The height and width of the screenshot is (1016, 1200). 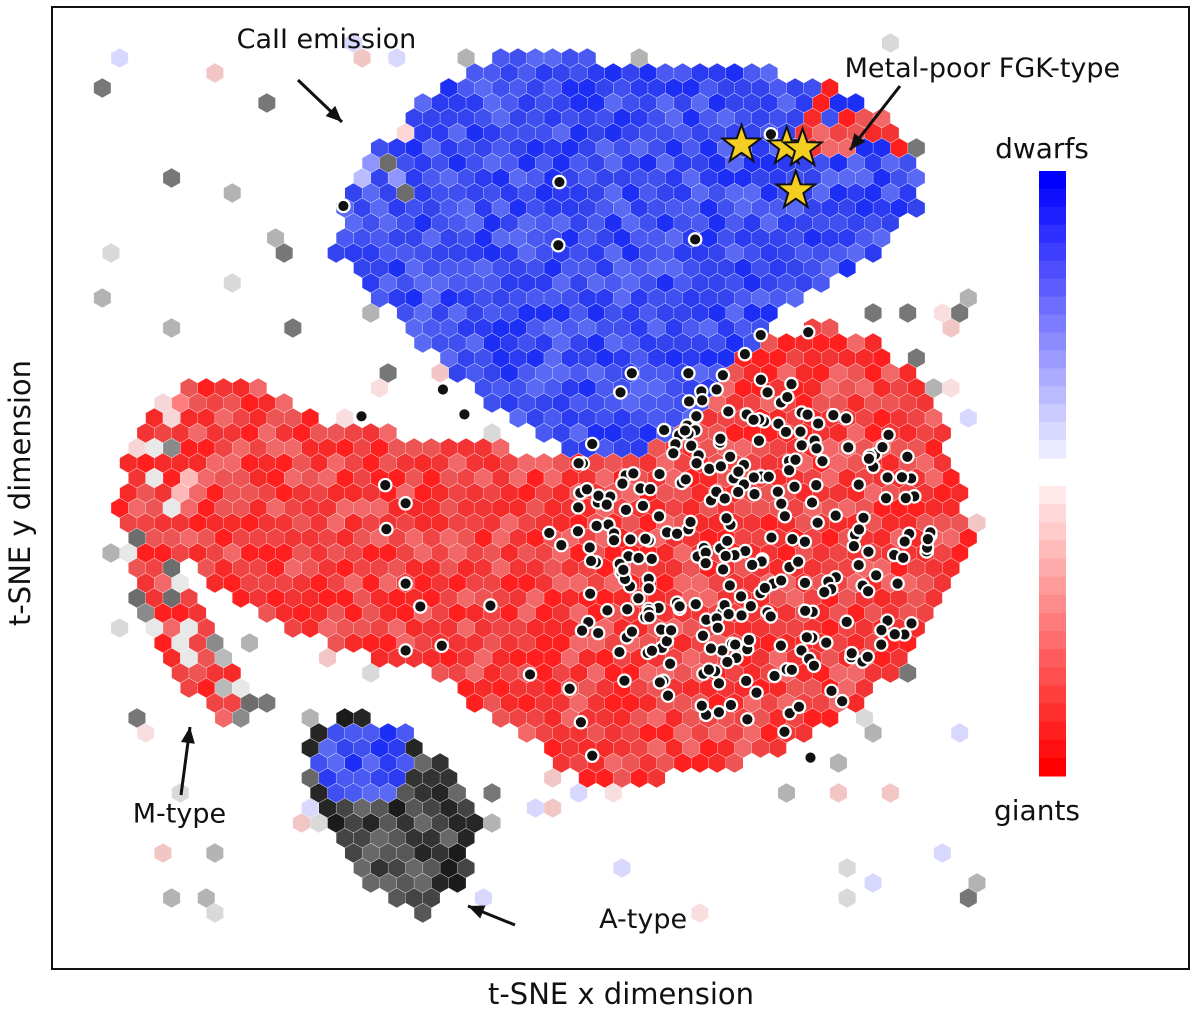 What do you see at coordinates (333, 113) in the screenshot?
I see `annotation-arrowhead` at bounding box center [333, 113].